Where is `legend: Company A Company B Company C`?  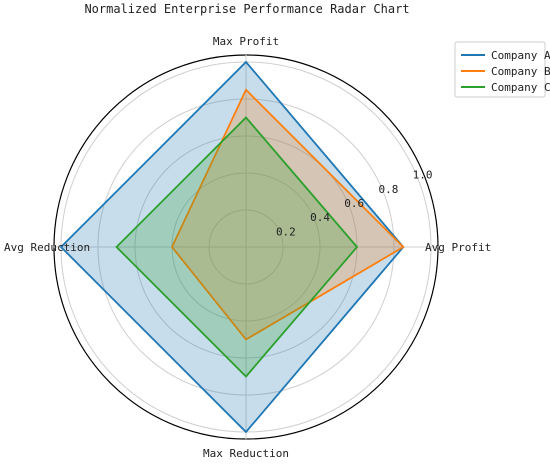 legend: Company A Company B Company C is located at coordinates (502, 69).